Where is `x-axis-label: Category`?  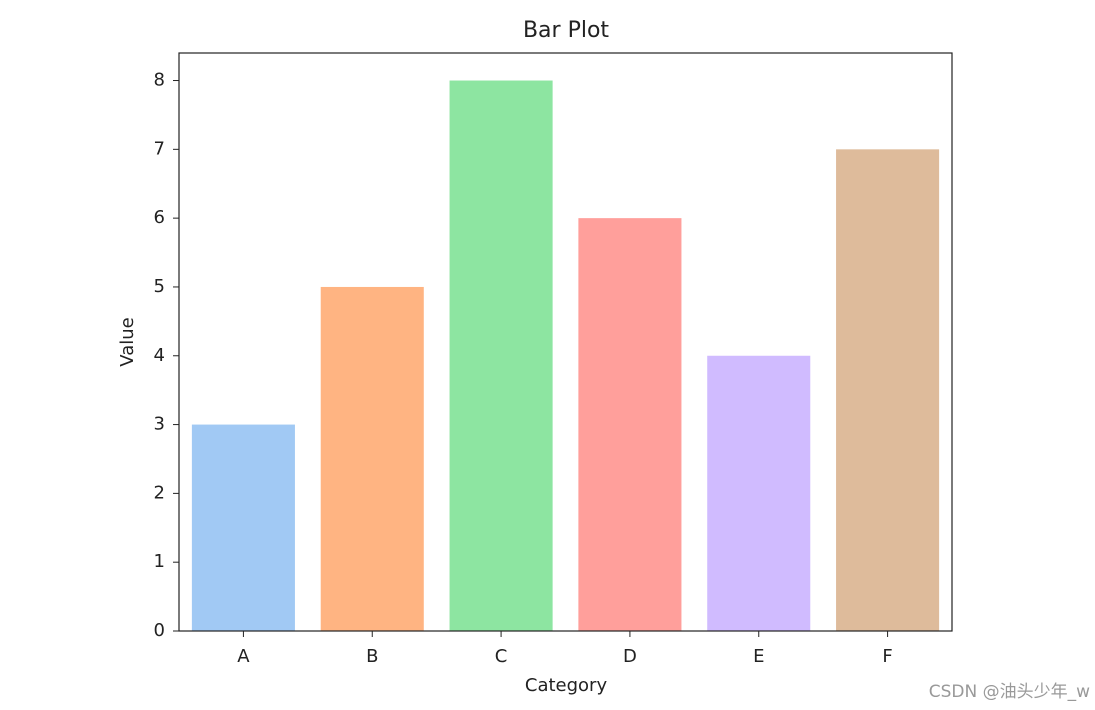
x-axis-label: Category is located at coordinates (566, 685).